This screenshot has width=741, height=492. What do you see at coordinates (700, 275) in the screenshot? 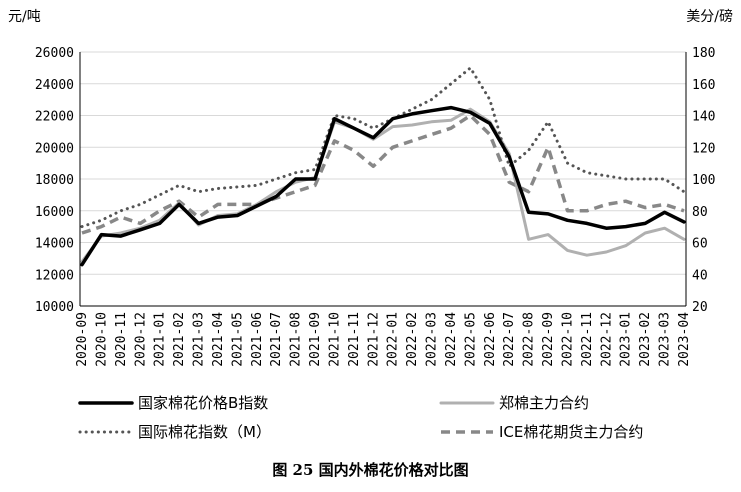
I see `y-right-tick-label: 40` at bounding box center [700, 275].